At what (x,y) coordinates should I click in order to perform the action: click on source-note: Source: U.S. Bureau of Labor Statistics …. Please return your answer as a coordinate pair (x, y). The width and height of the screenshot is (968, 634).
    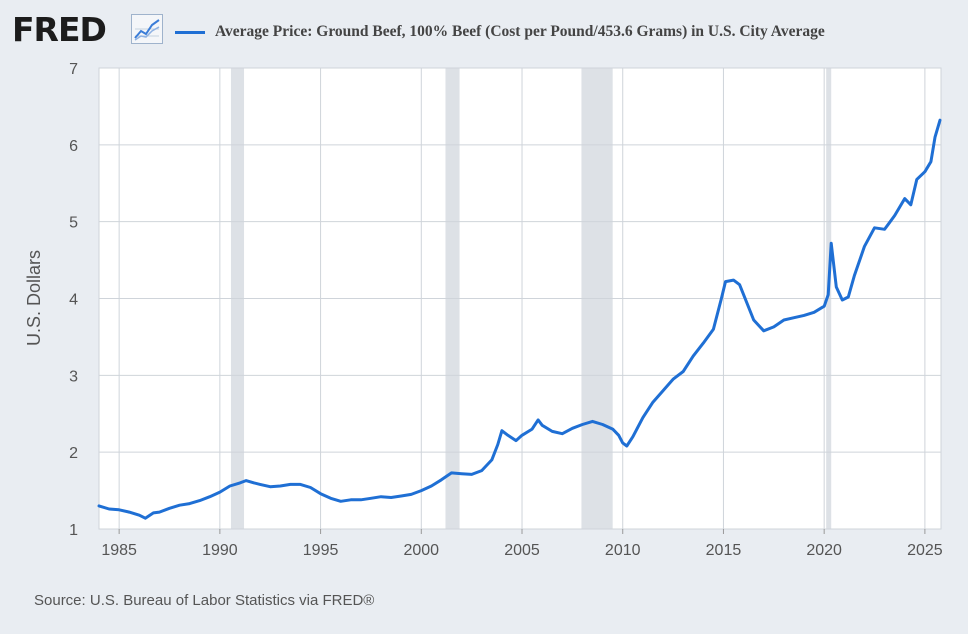
    Looking at the image, I should click on (204, 600).